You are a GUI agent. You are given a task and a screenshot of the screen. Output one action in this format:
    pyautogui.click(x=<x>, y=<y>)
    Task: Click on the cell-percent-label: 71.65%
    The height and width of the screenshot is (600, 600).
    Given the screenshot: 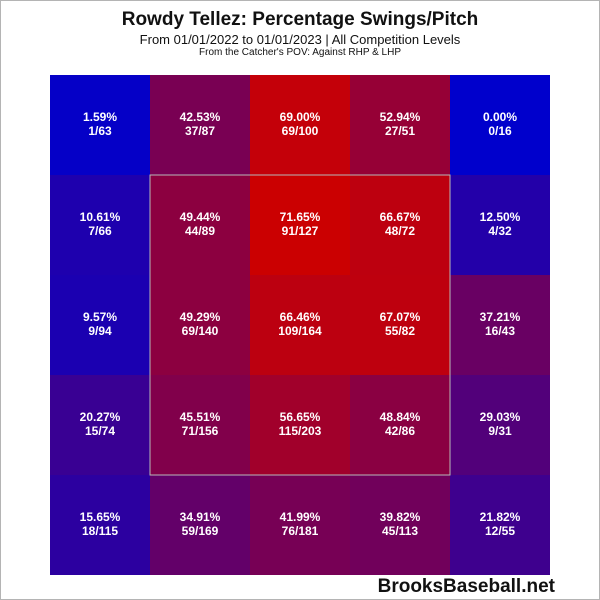 What is the action you would take?
    pyautogui.click(x=300, y=217)
    